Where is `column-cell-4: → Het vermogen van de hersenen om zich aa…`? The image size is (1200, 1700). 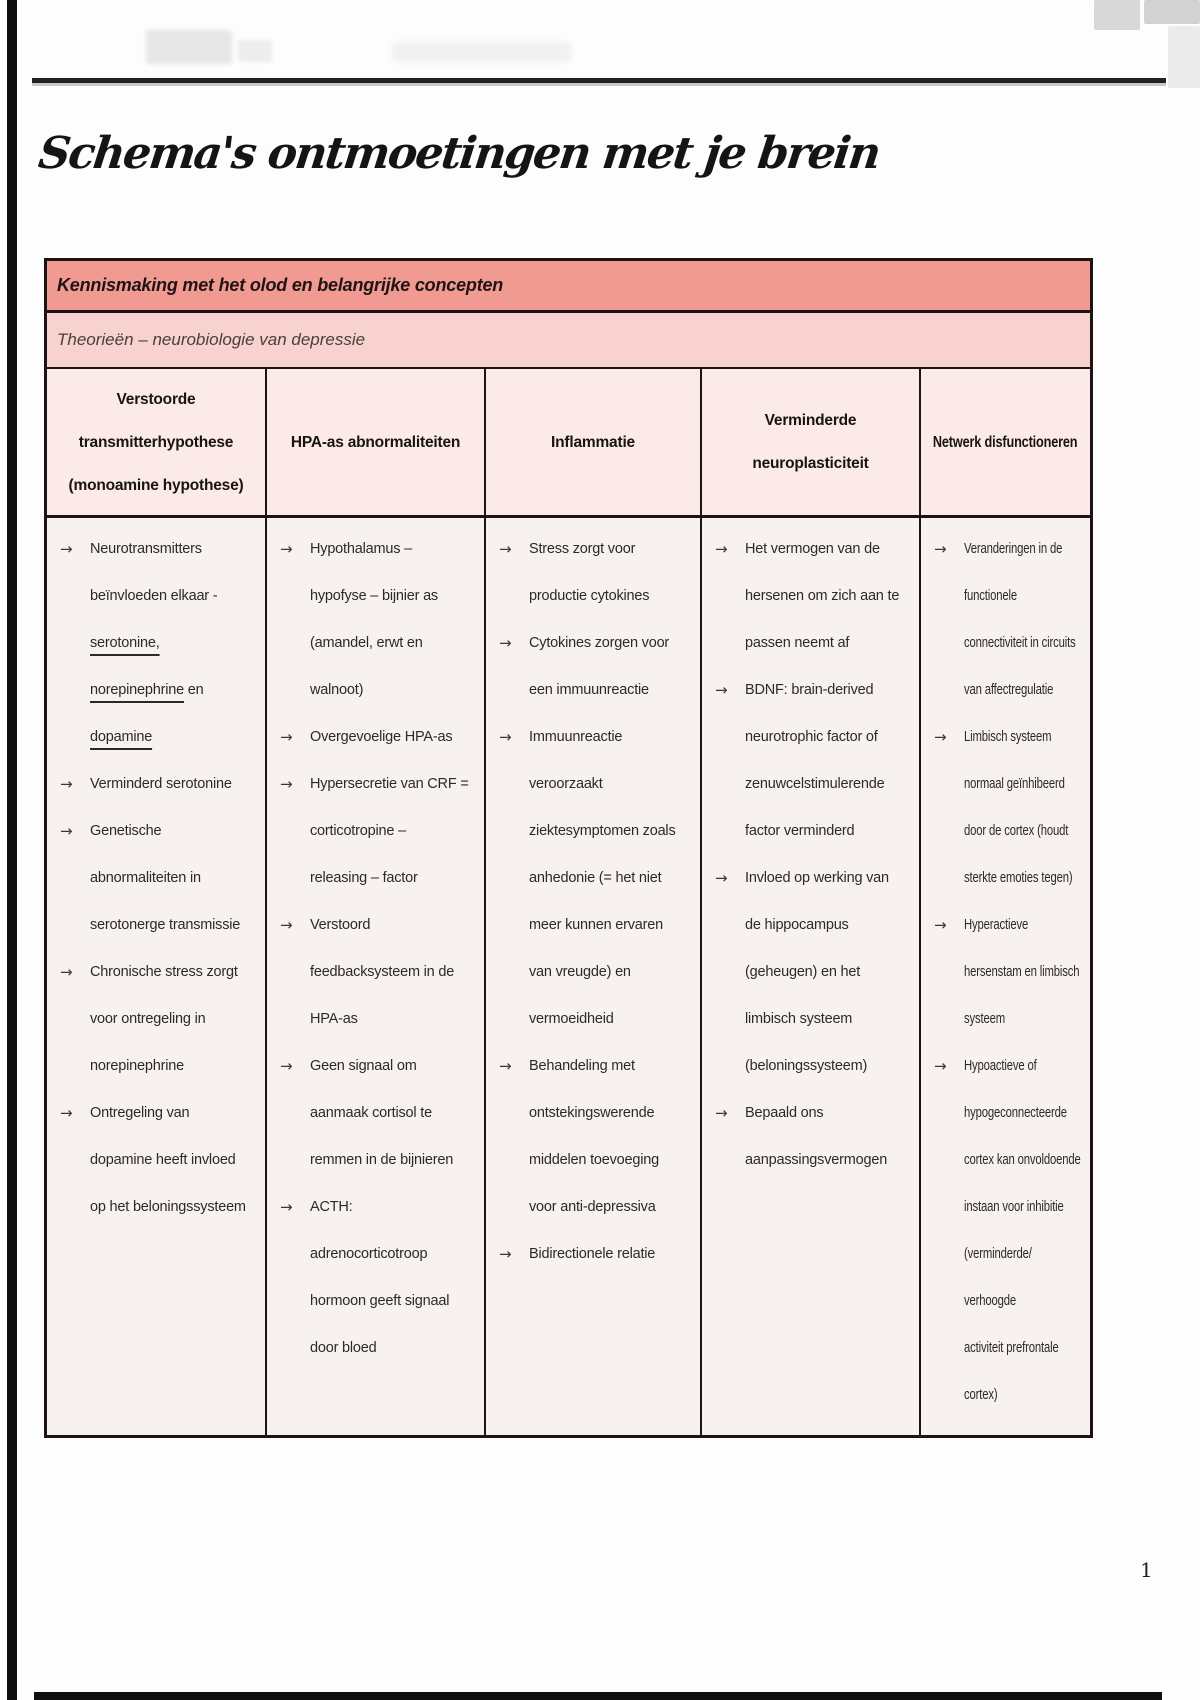
column-cell-4: → Het vermogen van de hersenen om zich aa… is located at coordinates (811, 976).